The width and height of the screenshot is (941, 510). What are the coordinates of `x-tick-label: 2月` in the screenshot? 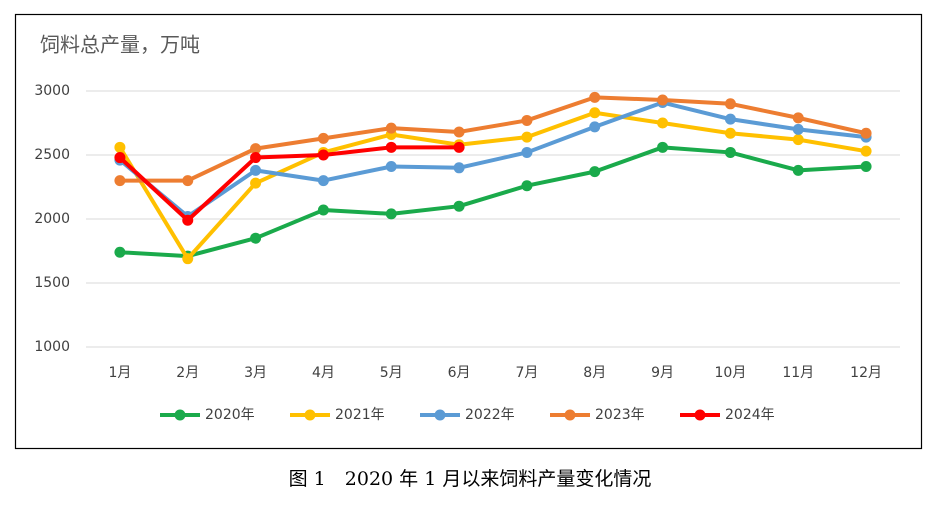 It's located at (187, 373).